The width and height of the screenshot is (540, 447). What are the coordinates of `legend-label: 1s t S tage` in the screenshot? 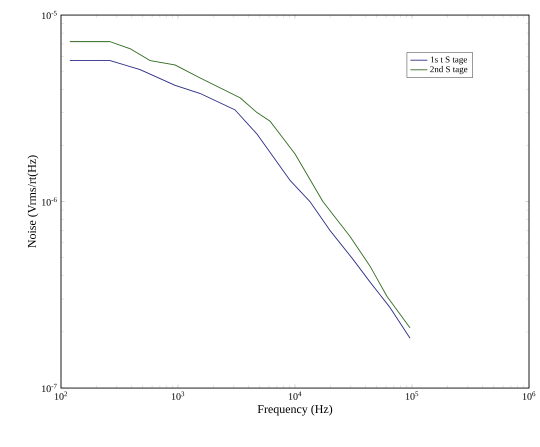 It's located at (448, 60).